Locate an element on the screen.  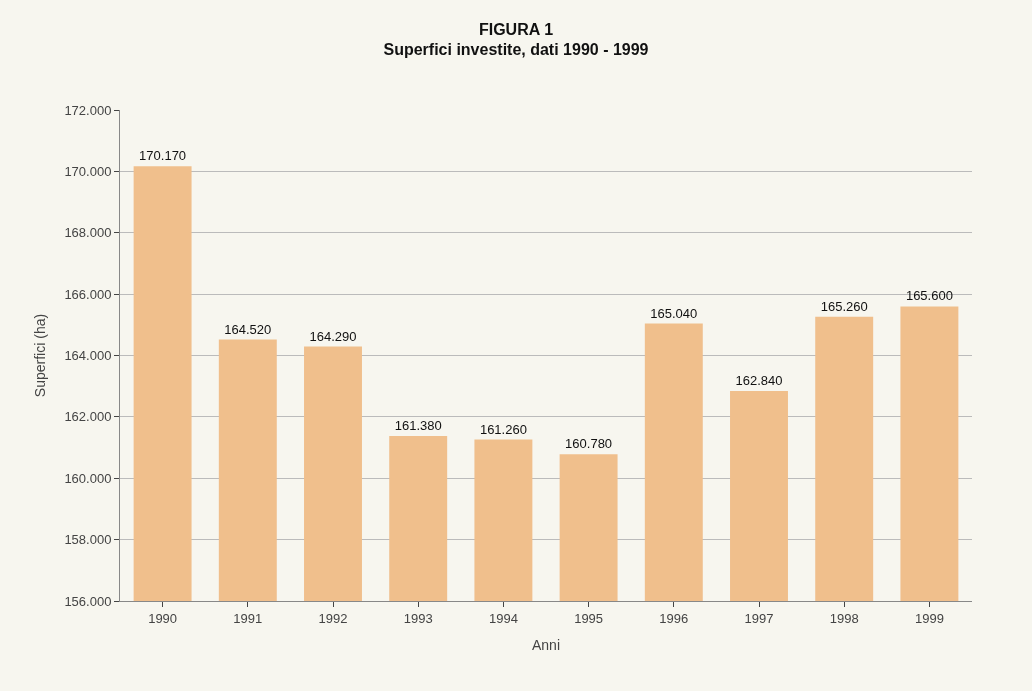
x-tick-label: 1999 is located at coordinates (929, 618).